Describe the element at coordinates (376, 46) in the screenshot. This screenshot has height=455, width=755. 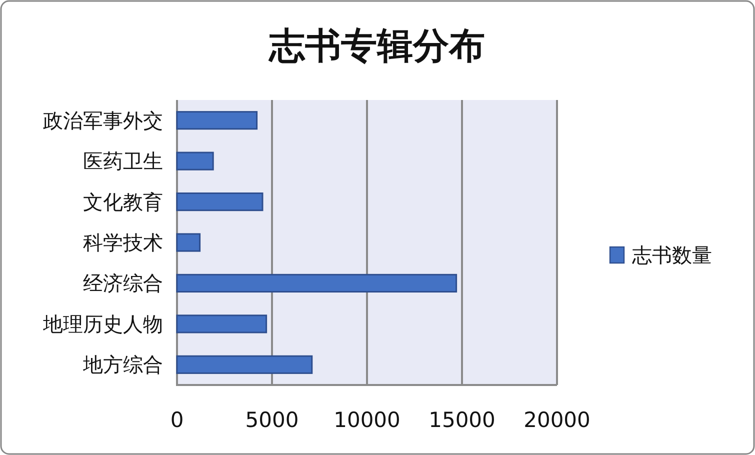
I see `chart-title: 志书专辑分布` at that location.